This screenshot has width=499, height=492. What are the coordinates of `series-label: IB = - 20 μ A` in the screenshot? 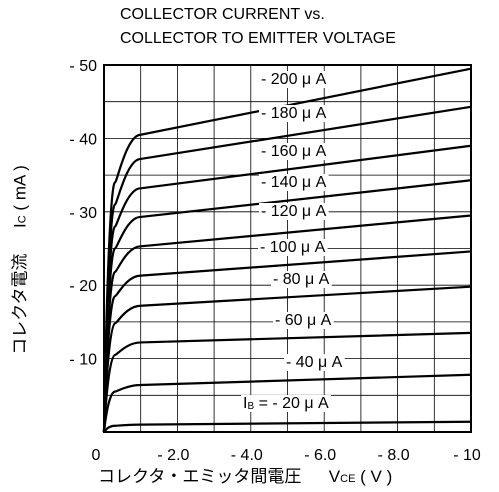 It's located at (286, 403).